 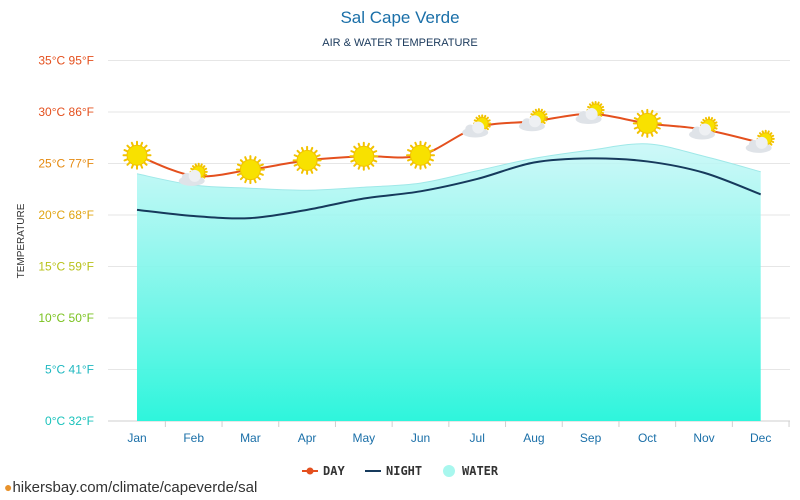 I want to click on y-axis-label: TEMPERATURE, so click(x=21, y=240).